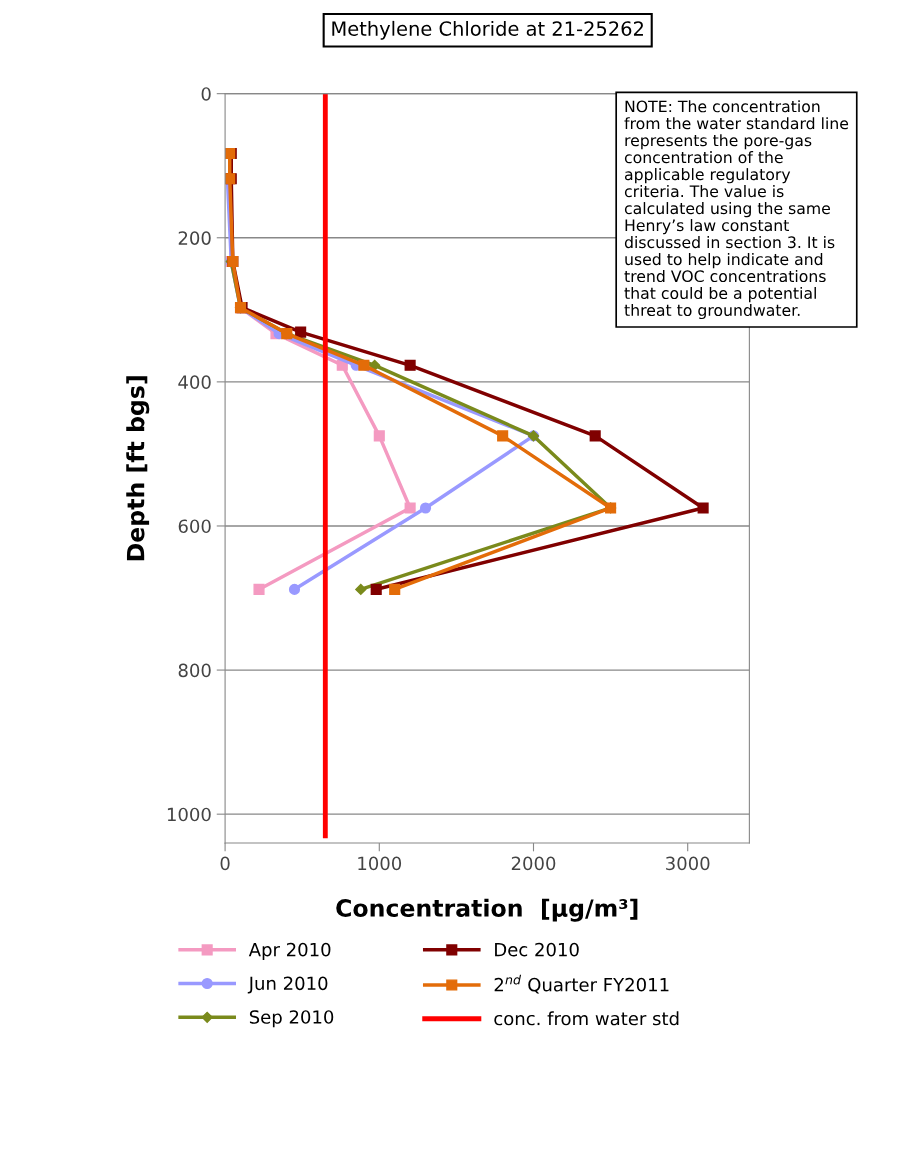  Describe the element at coordinates (487, 910) in the screenshot. I see `x-axis-title: Concentration [μg/m³]` at that location.